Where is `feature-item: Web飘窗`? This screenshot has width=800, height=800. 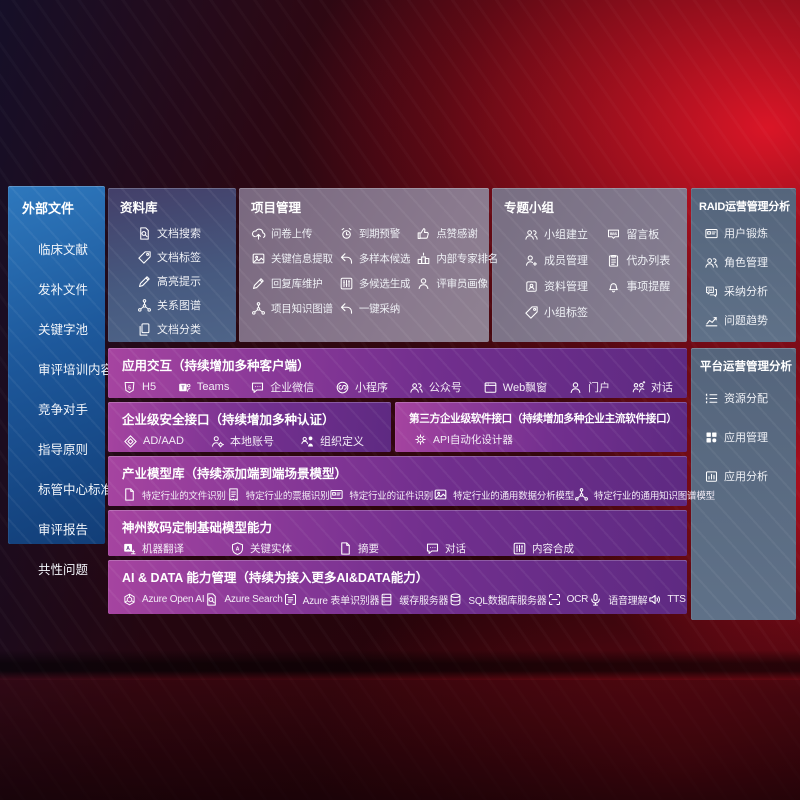
feature-item: Web飘窗 is located at coordinates (515, 387).